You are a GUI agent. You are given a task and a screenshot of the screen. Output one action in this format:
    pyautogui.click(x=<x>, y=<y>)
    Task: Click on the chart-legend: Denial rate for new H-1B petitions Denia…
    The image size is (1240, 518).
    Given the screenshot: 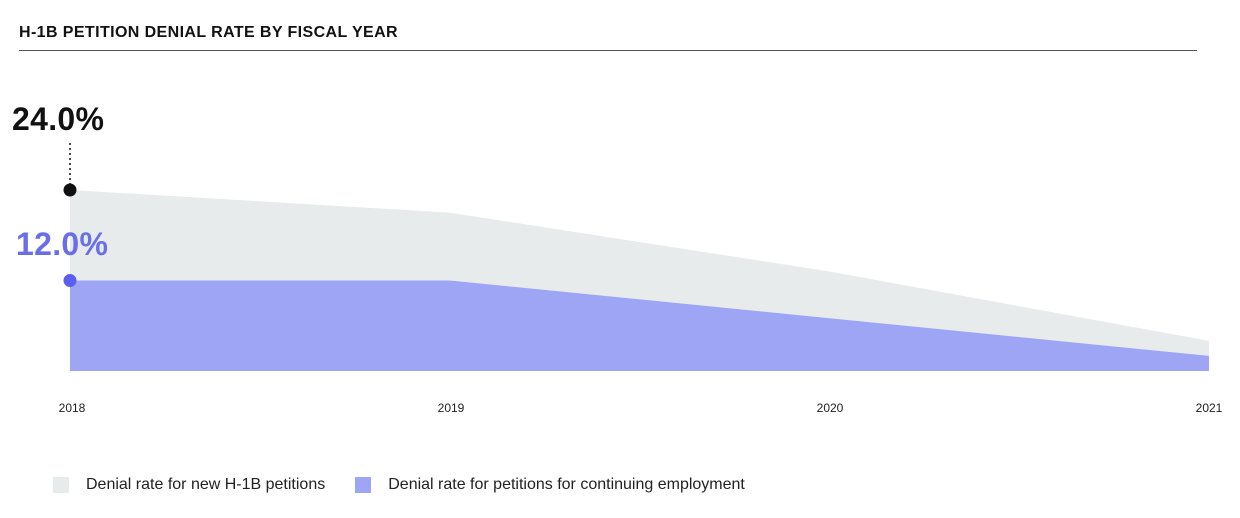 What is the action you would take?
    pyautogui.click(x=414, y=485)
    